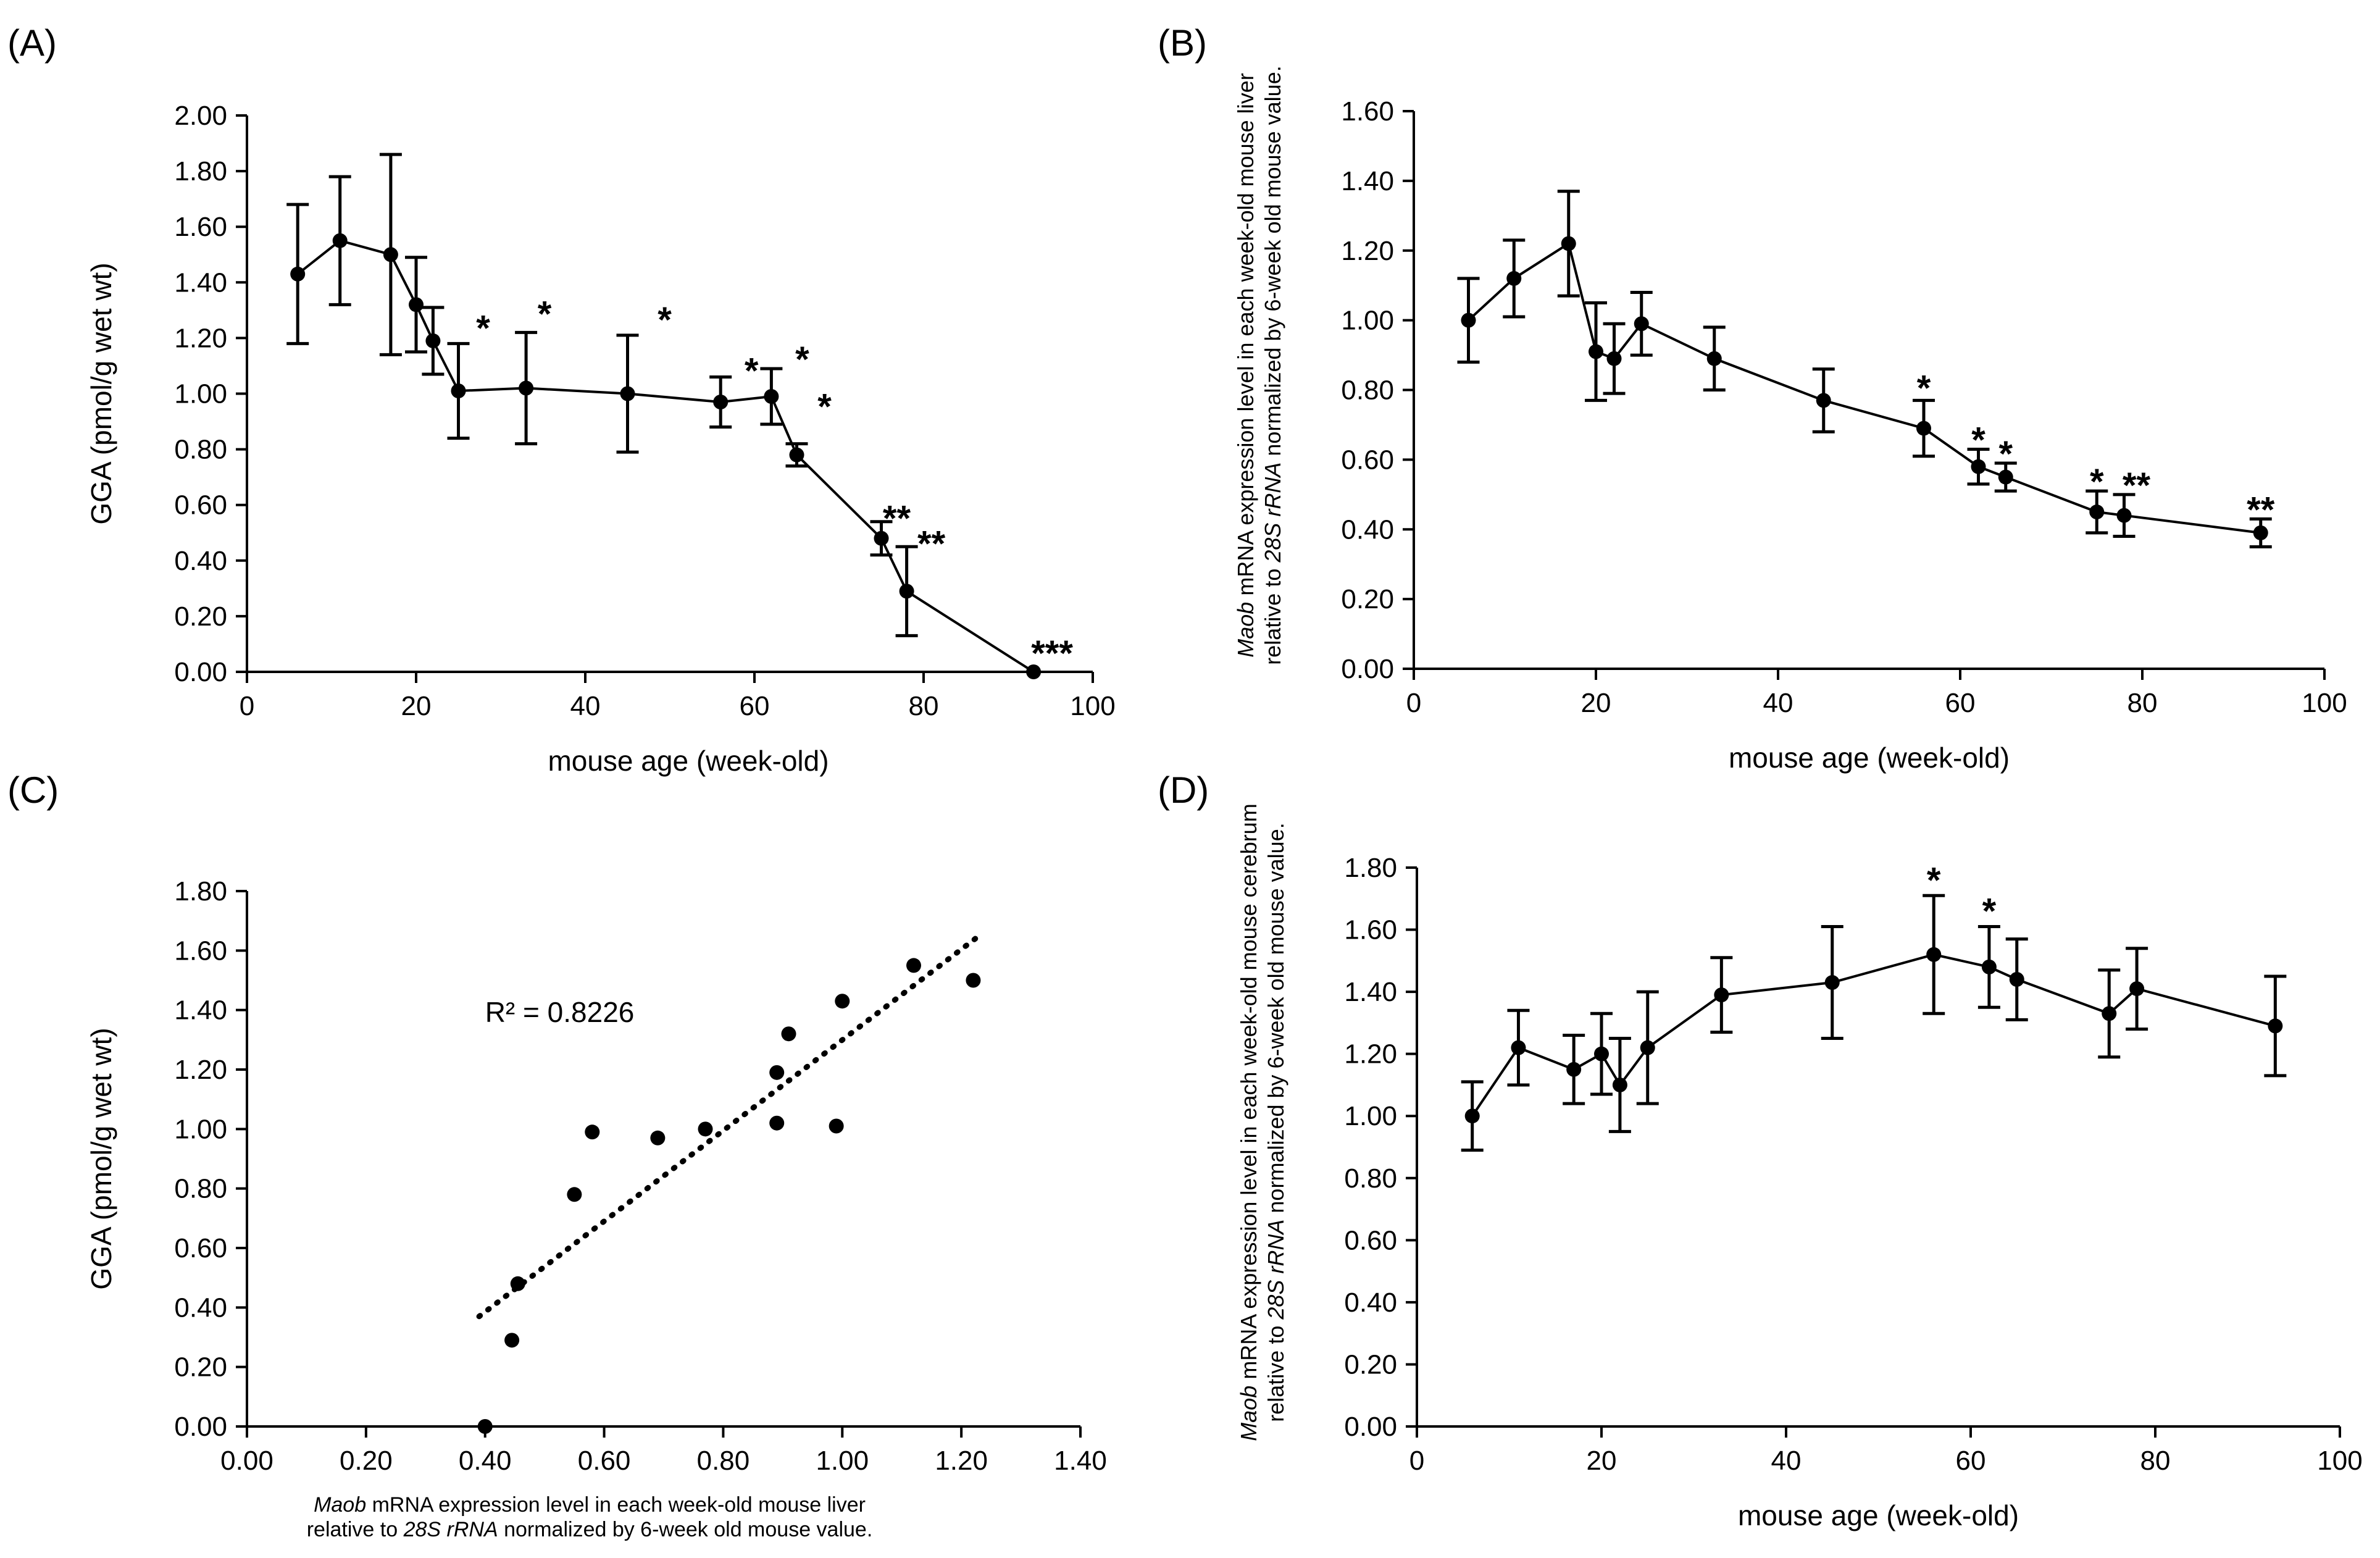  I want to click on x-tick-label: 1.00, so click(842, 1461).